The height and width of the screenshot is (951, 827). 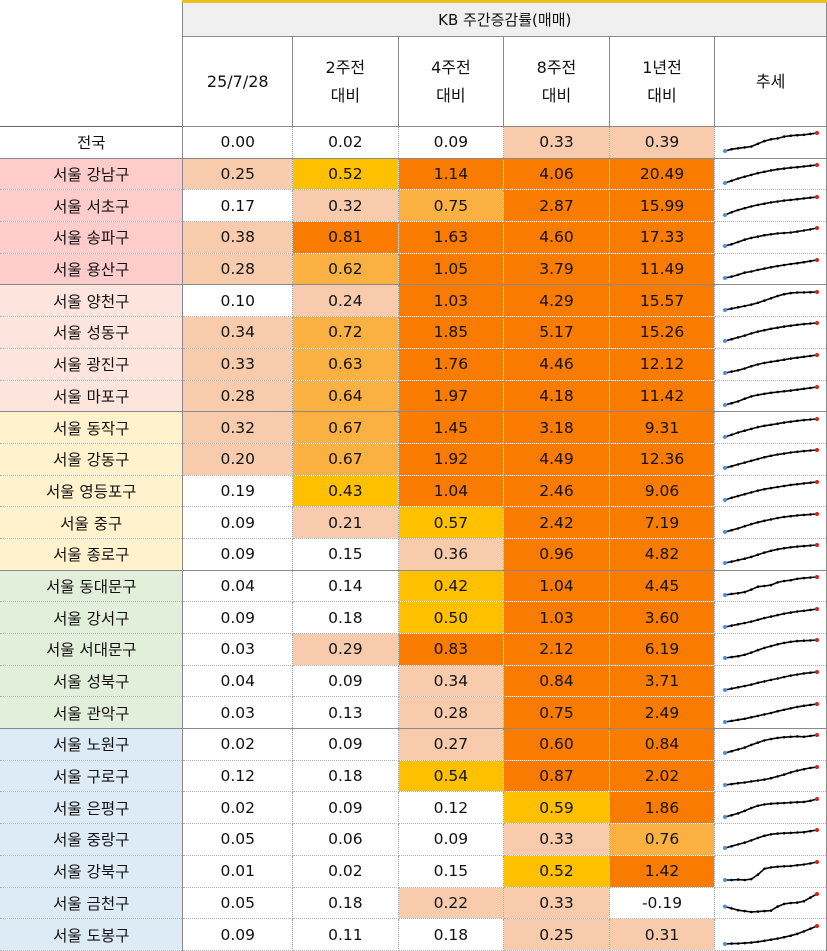 What do you see at coordinates (238, 301) in the screenshot?
I see `value-cell: 0.10` at bounding box center [238, 301].